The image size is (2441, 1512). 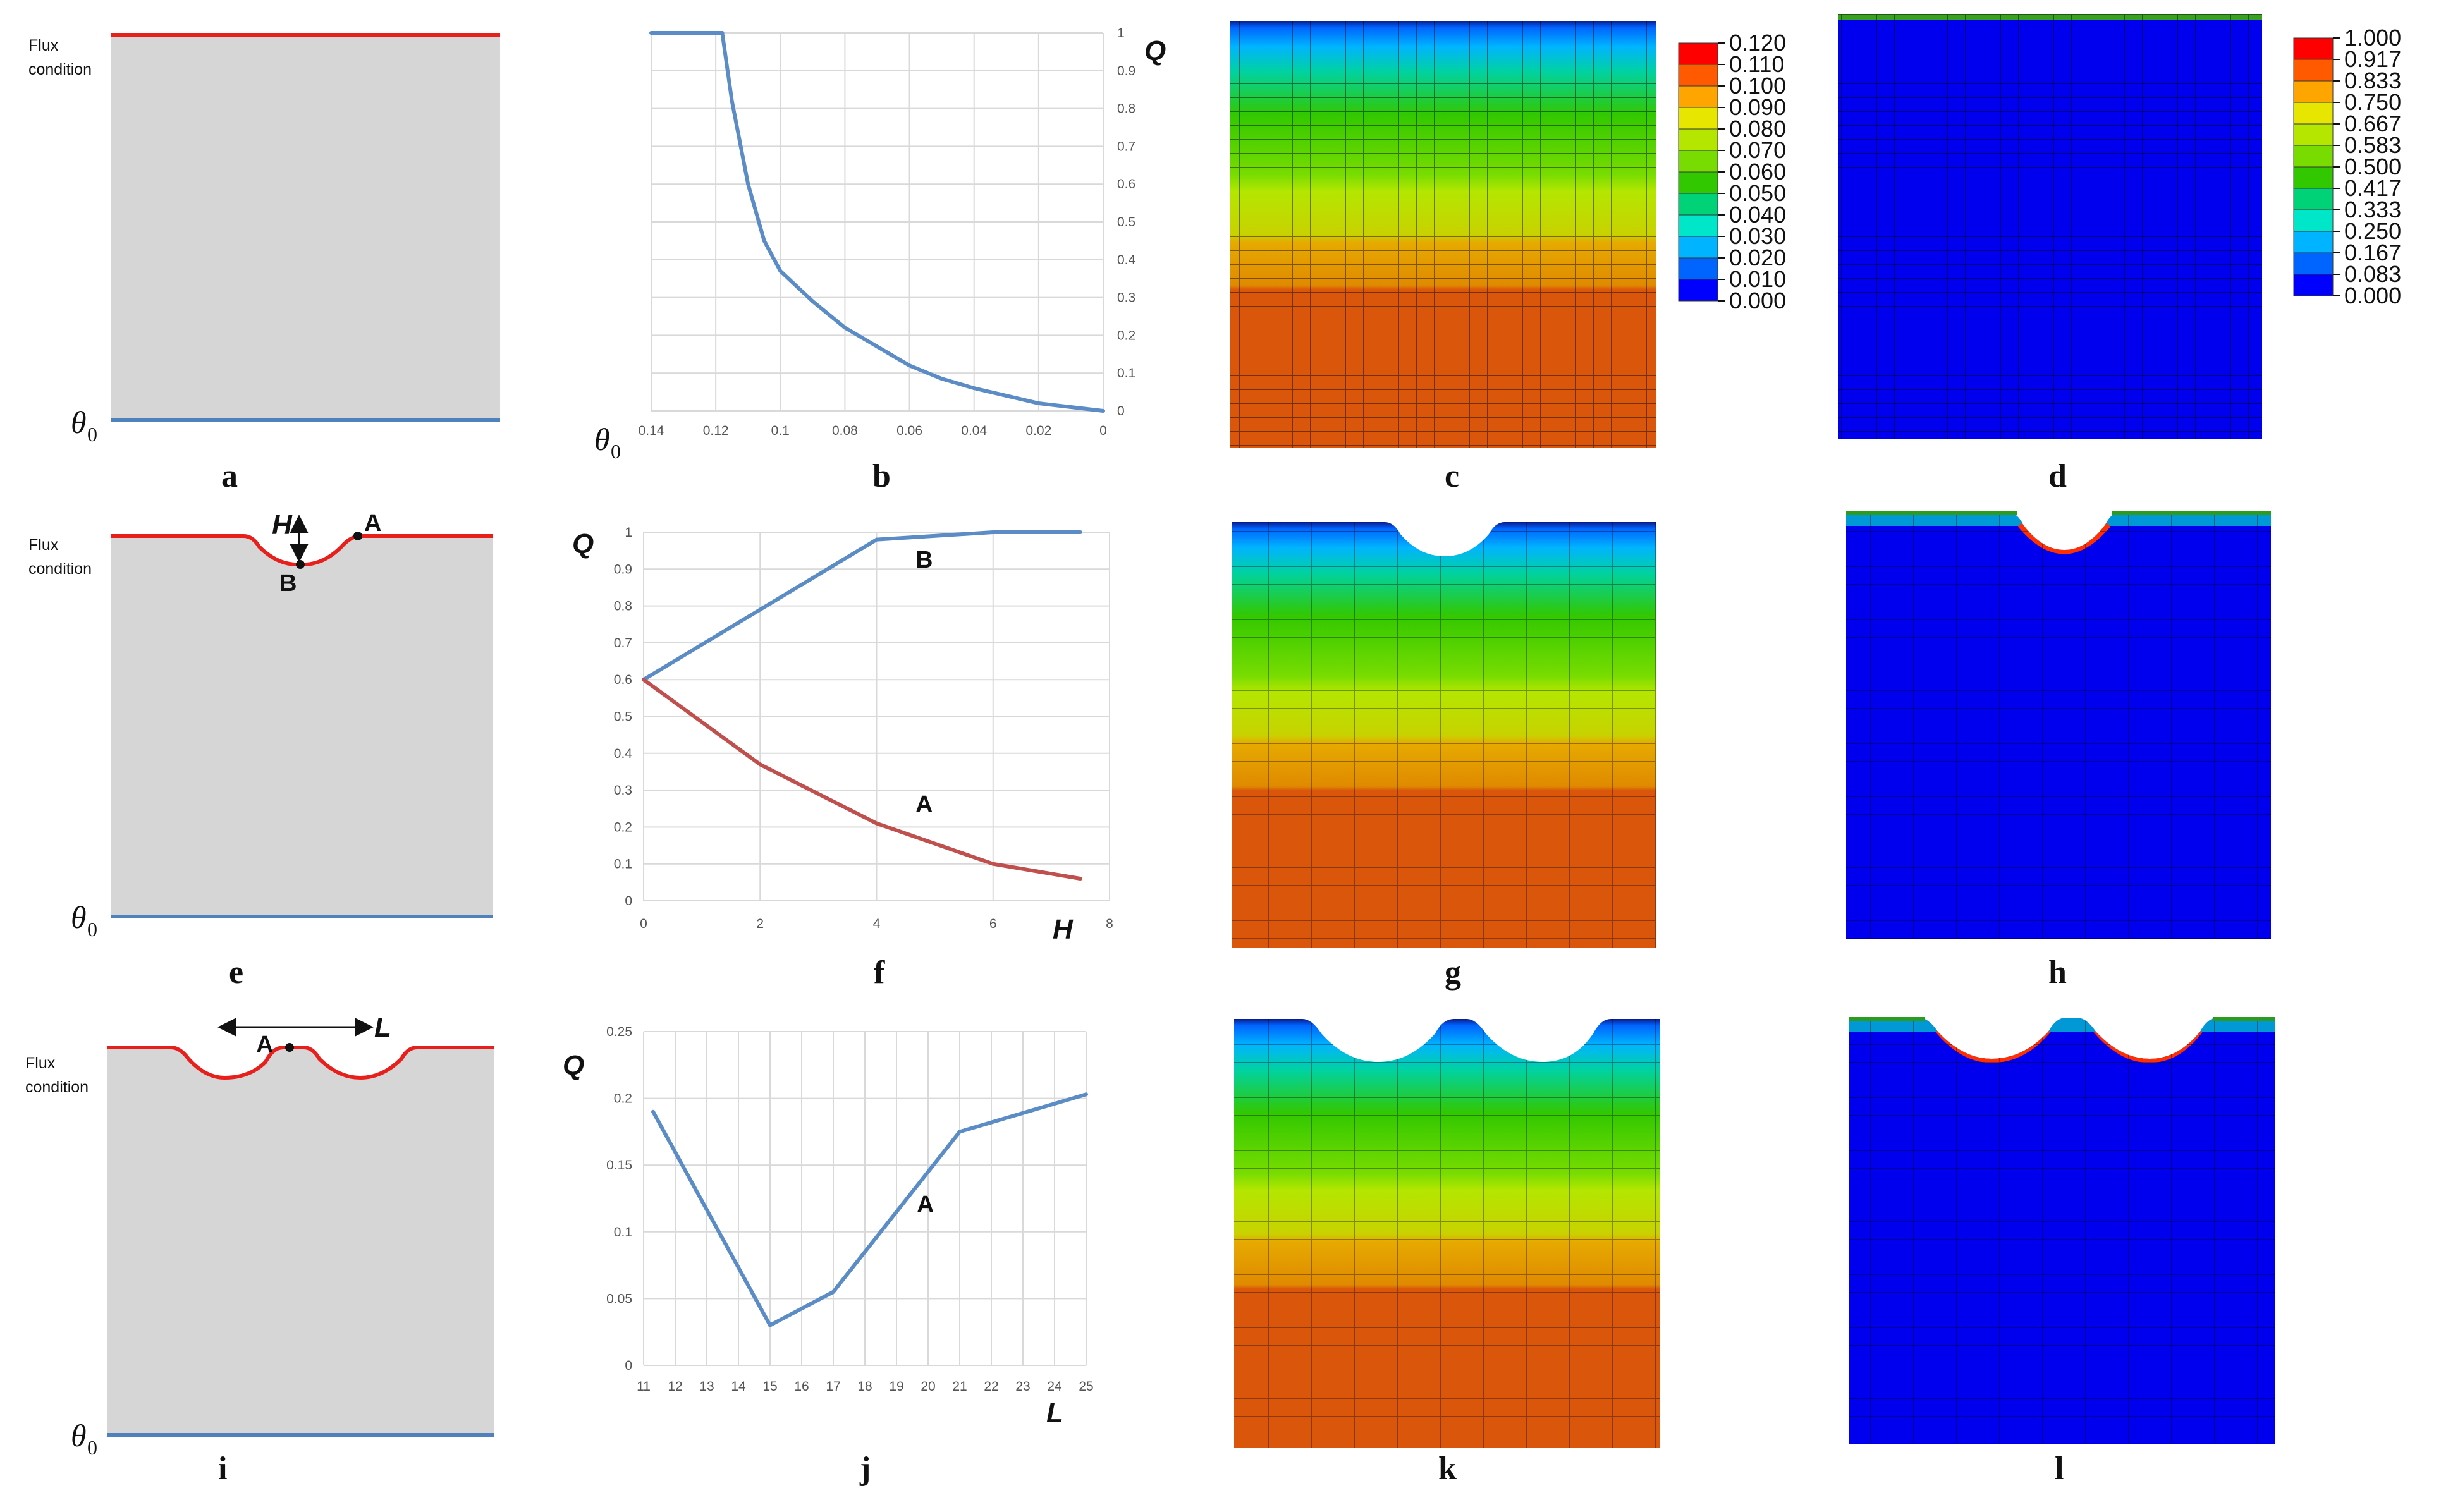 I want to click on panel-label-a: a, so click(x=229, y=476).